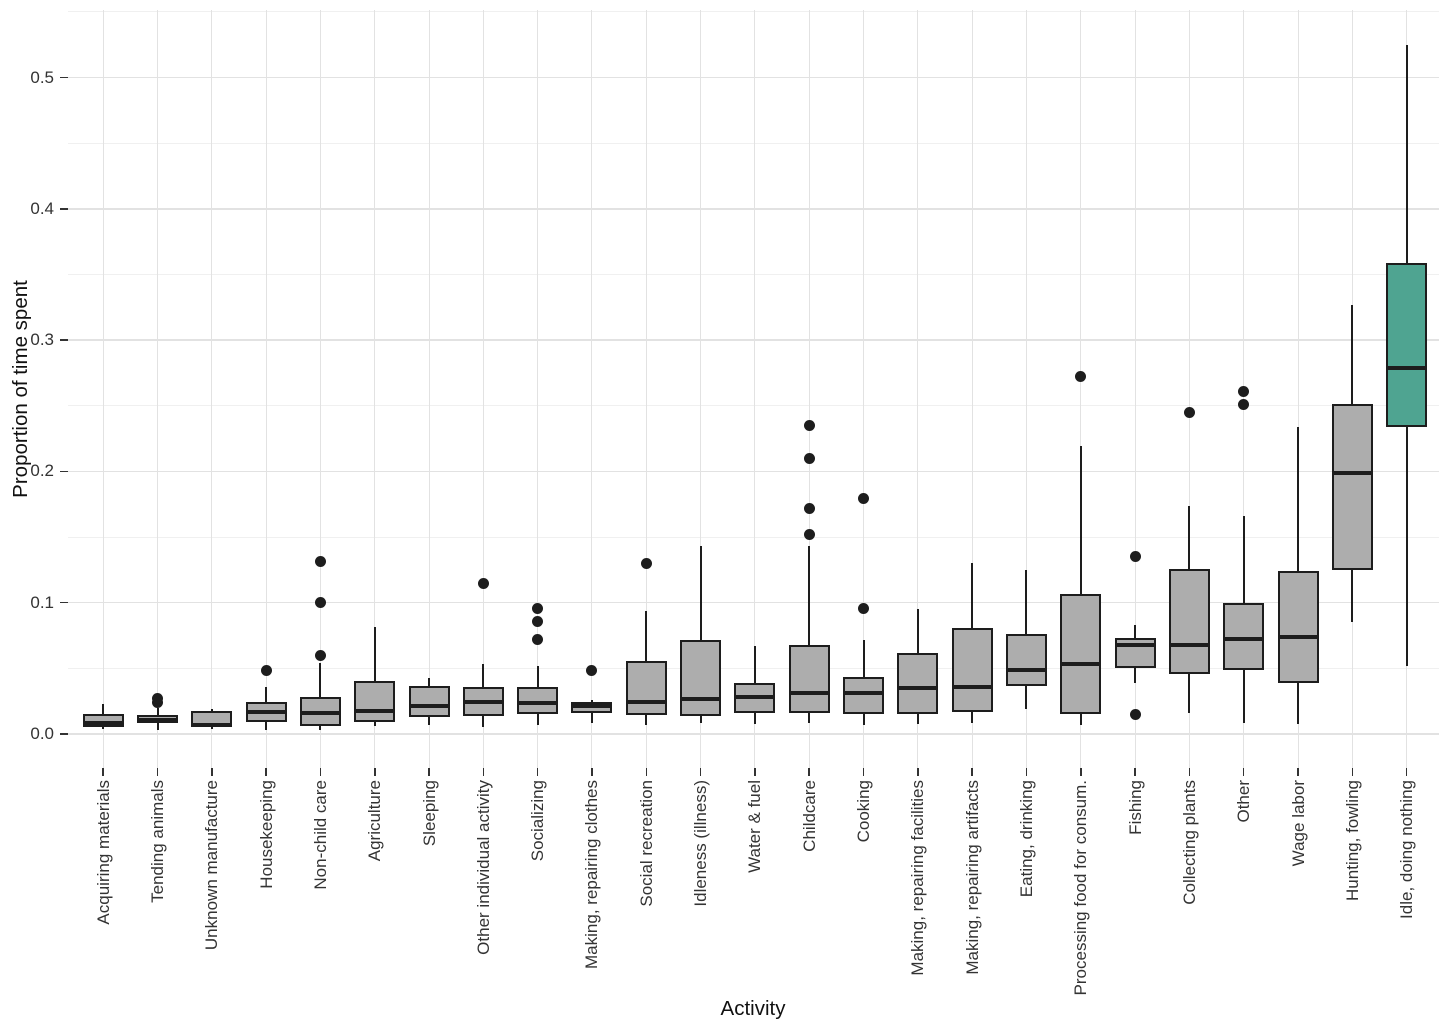  Describe the element at coordinates (753, 1008) in the screenshot. I see `x-axis-title: Activity` at that location.